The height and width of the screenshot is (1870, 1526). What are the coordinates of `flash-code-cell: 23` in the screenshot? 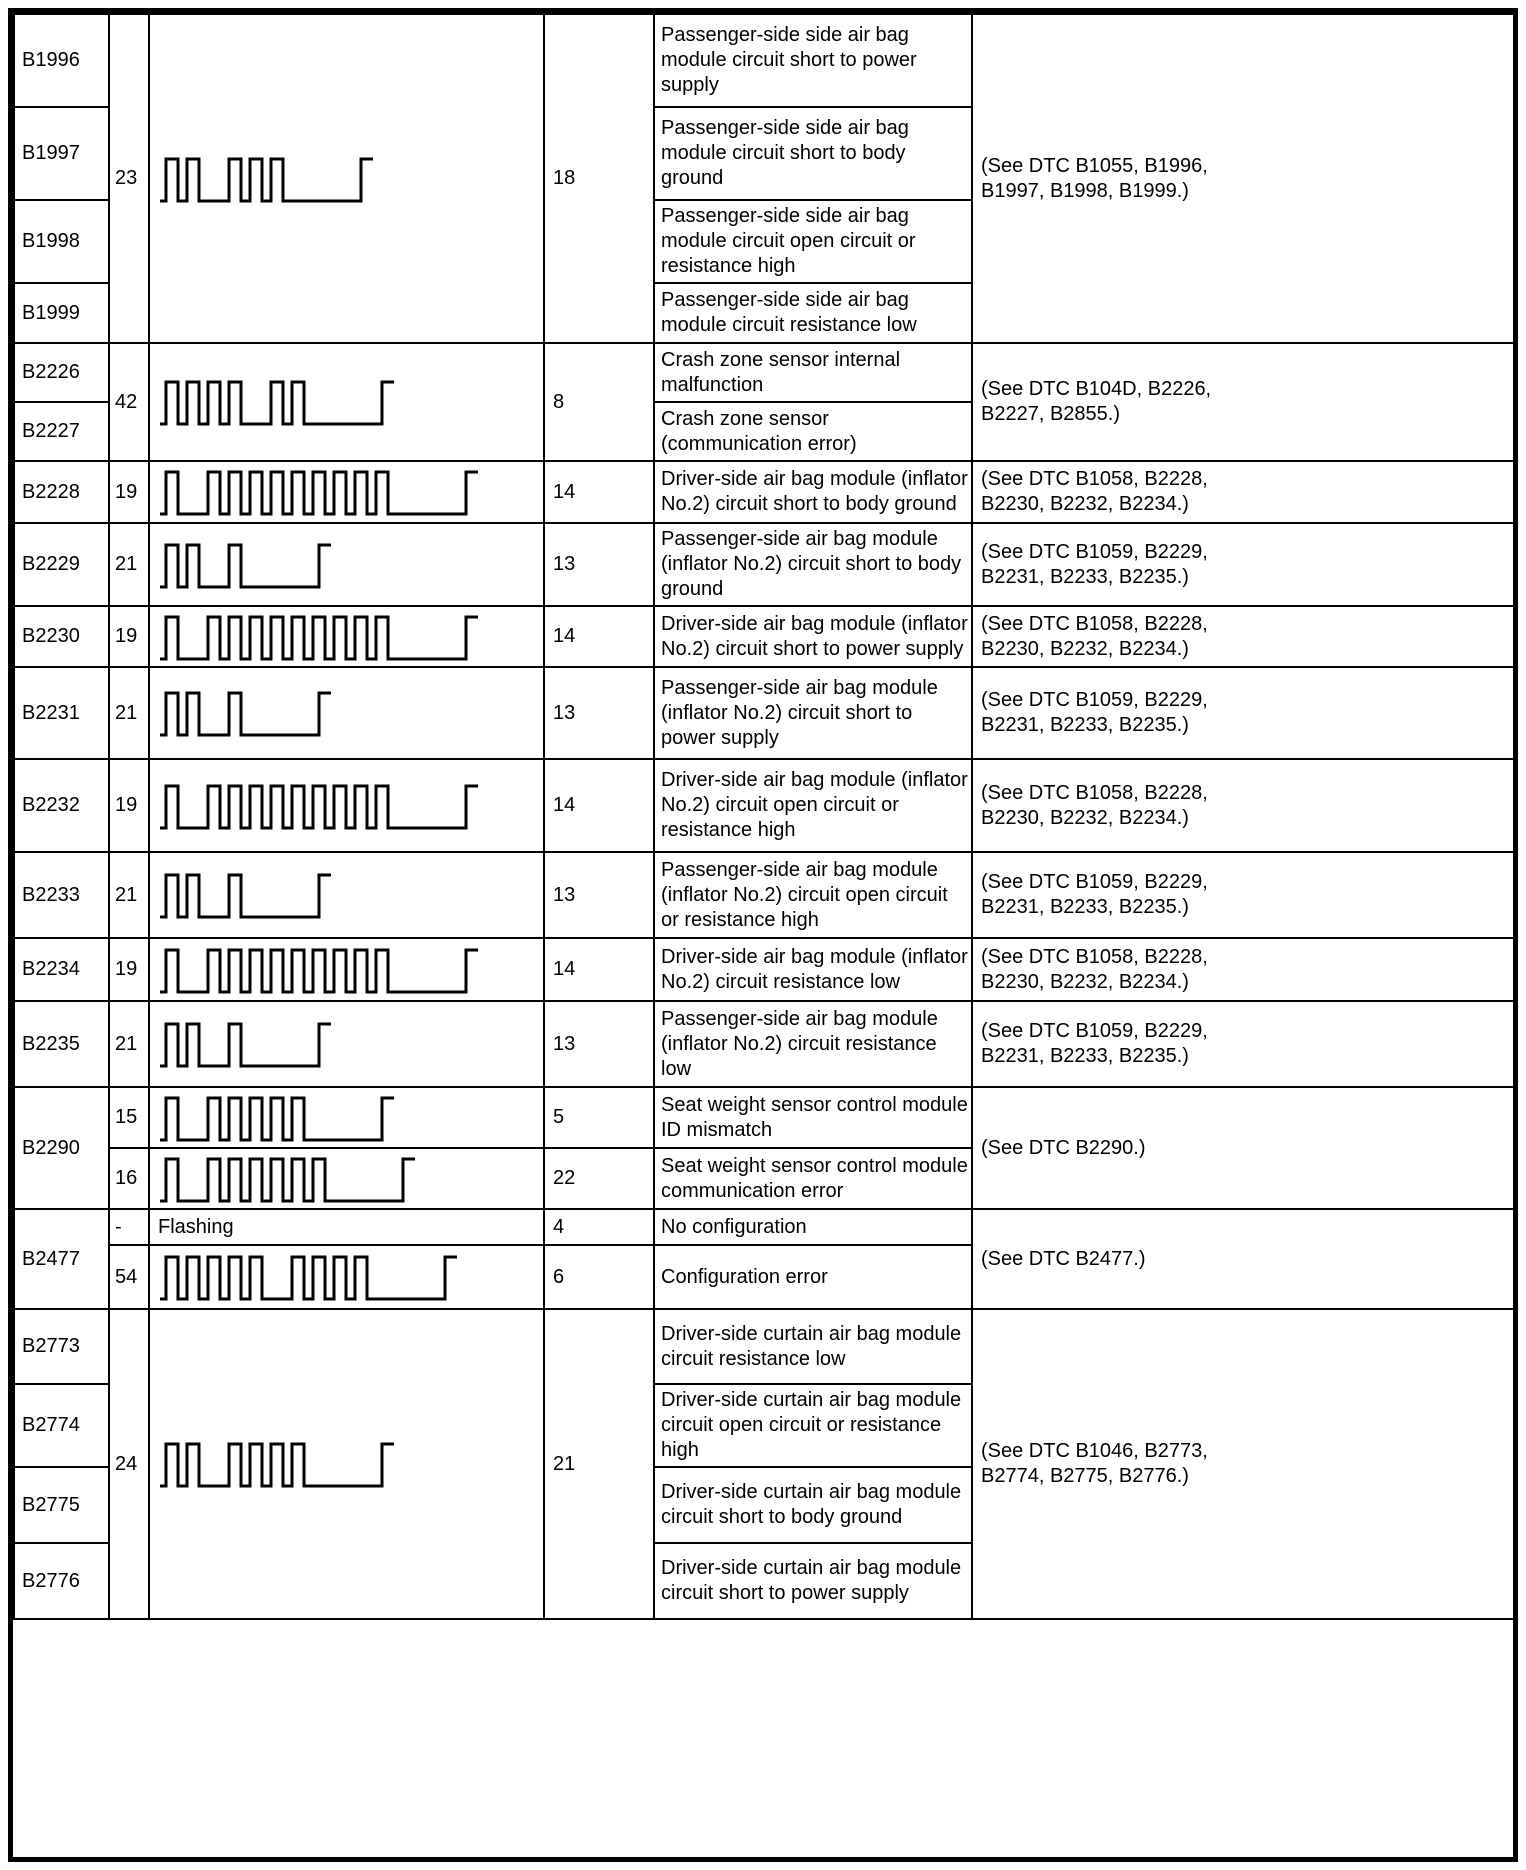 It's located at (129, 178).